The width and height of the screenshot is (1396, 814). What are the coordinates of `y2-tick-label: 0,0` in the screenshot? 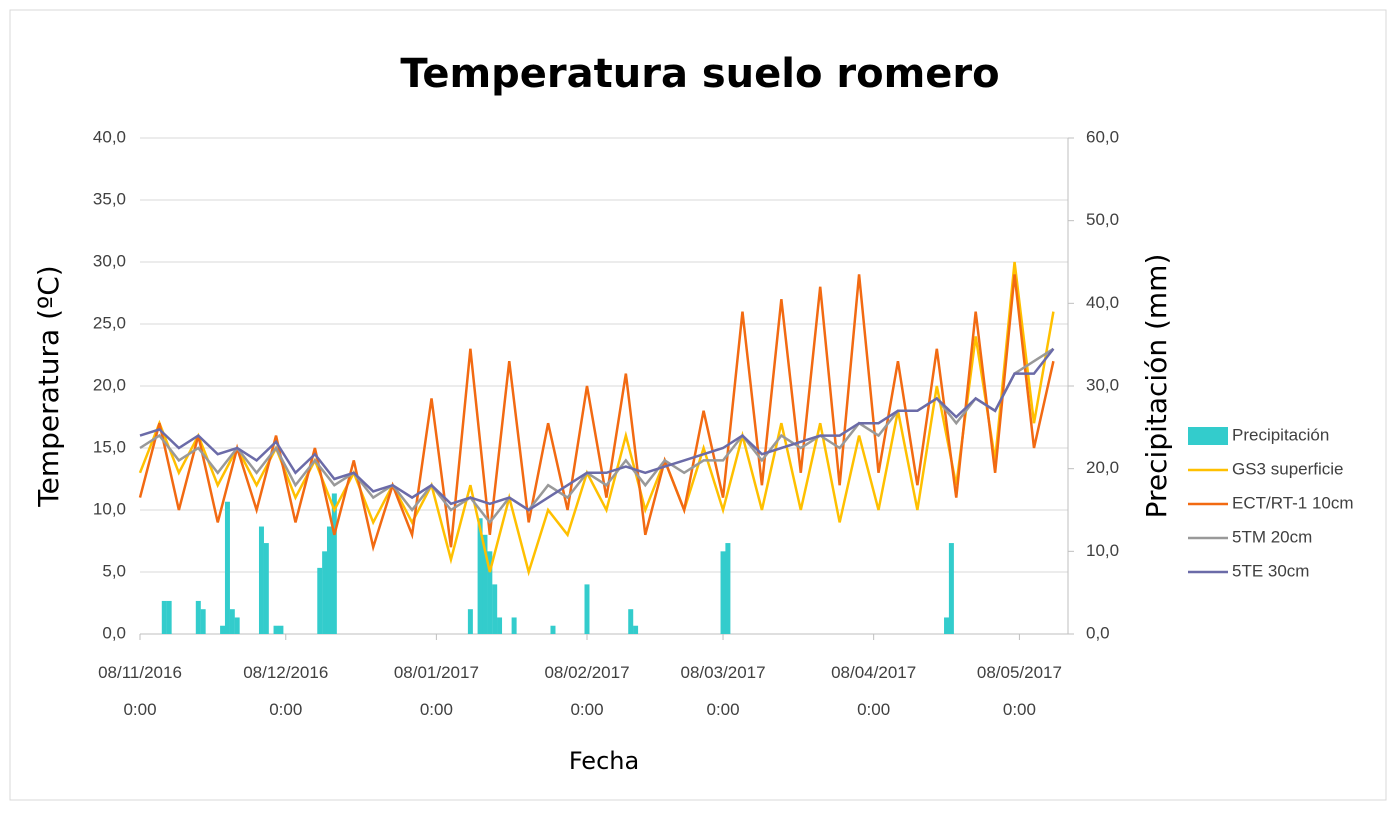 It's located at (1098, 632).